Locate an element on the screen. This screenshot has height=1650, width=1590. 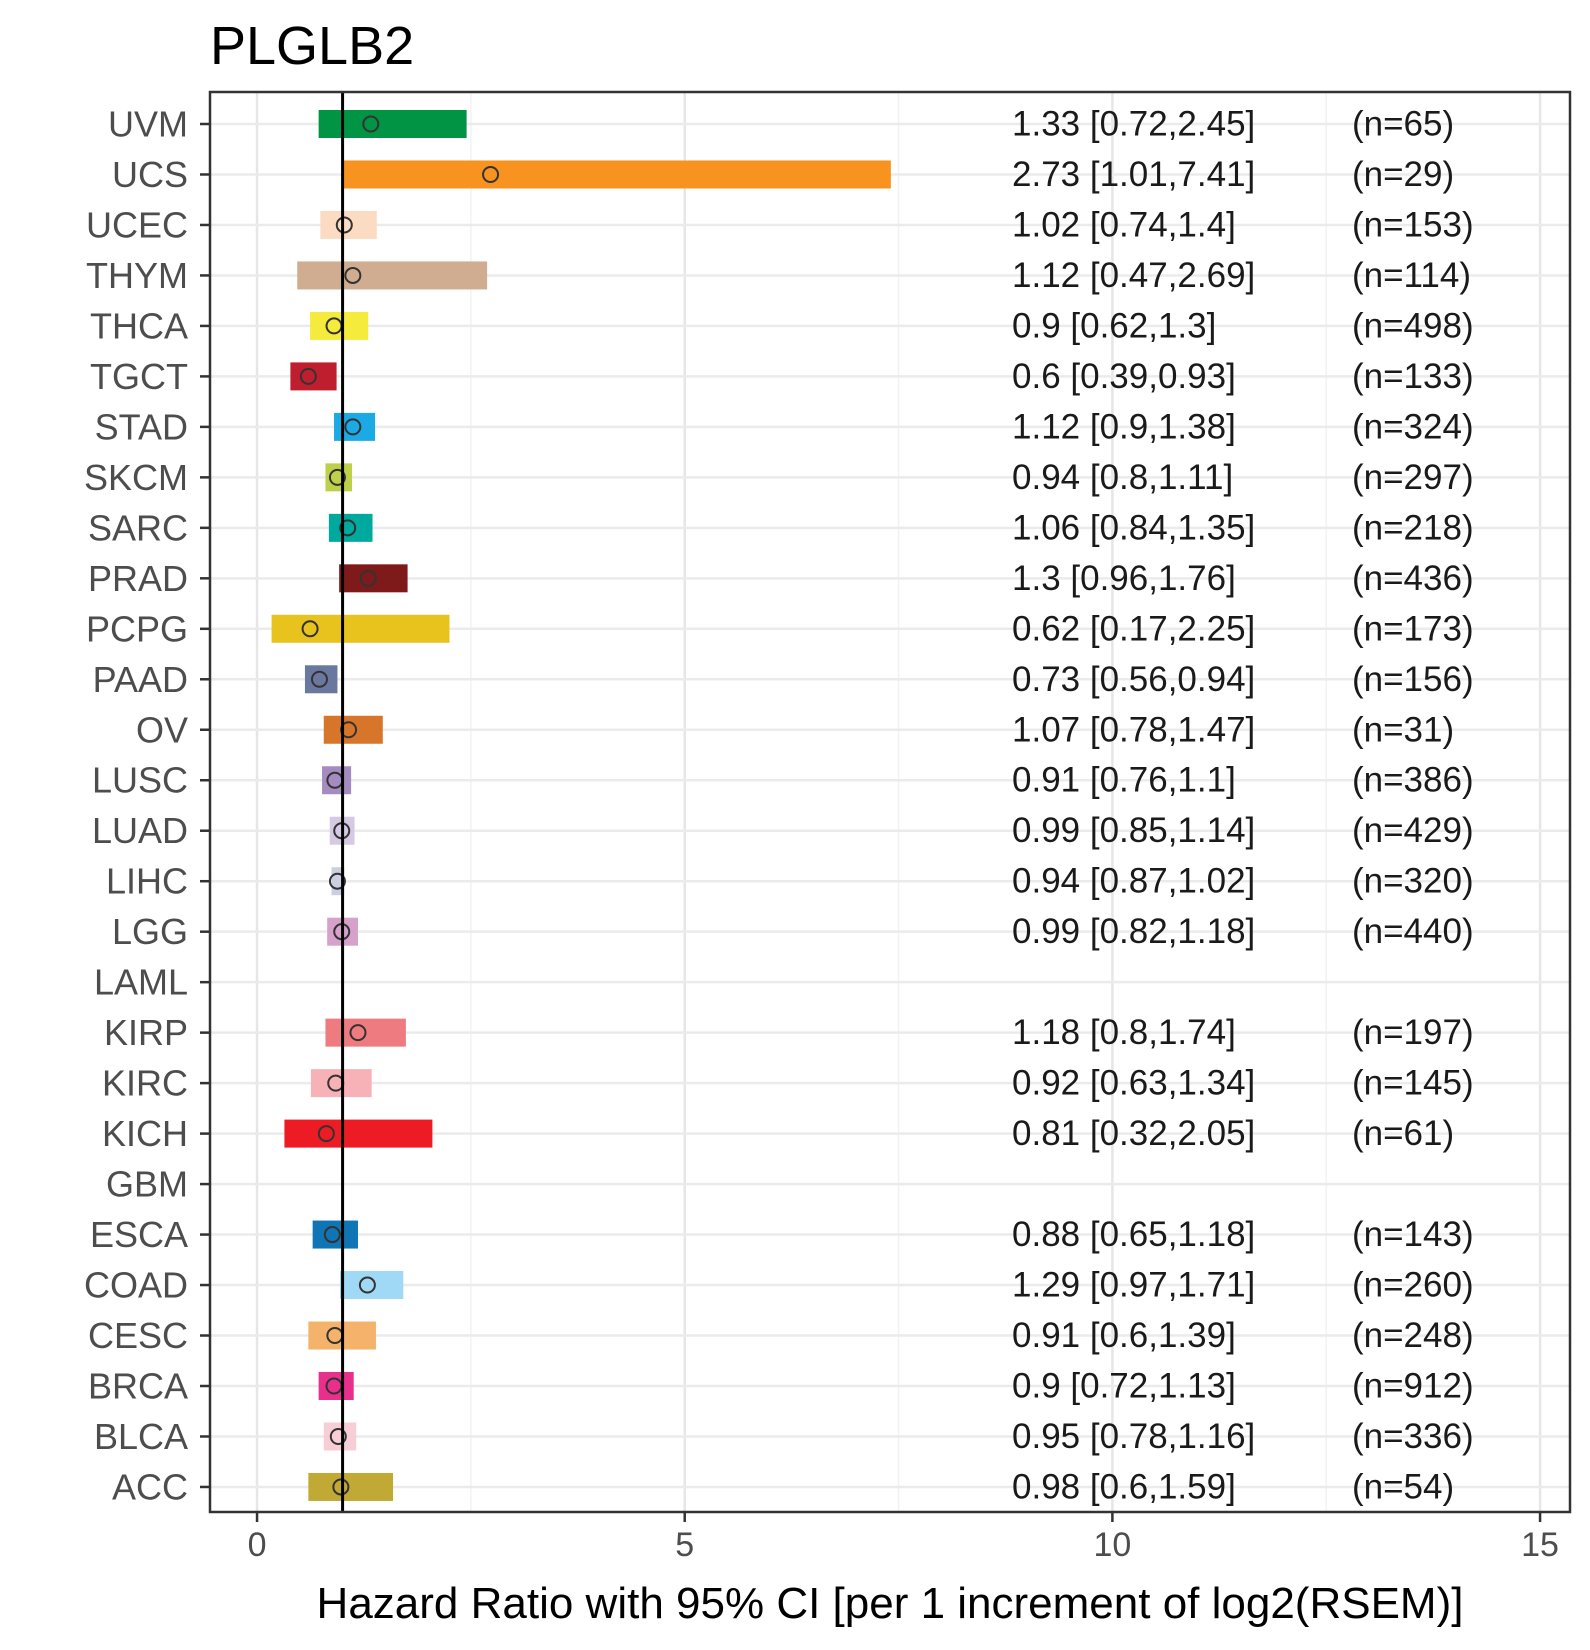
ci-bar-ucec is located at coordinates (348, 224).